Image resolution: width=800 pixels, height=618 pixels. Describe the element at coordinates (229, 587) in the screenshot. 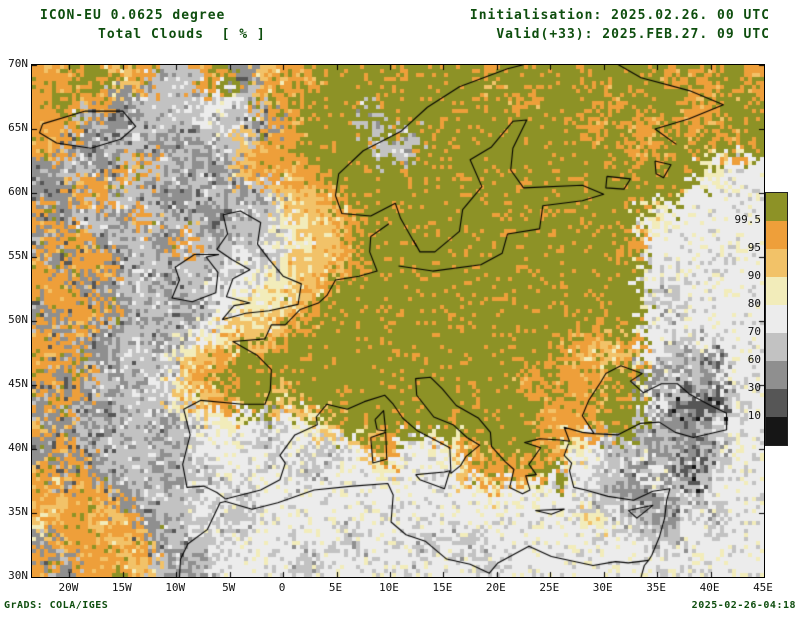

I see `lon-tick-label: 5W` at that location.